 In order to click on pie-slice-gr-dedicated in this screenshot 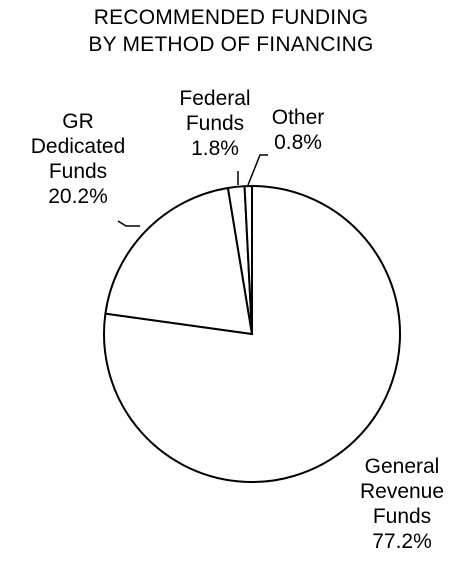, I will do `click(179, 261)`.